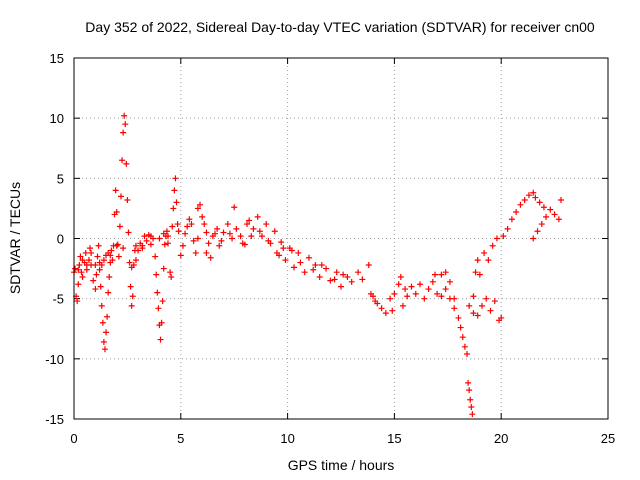 This screenshot has width=640, height=480. Describe the element at coordinates (608, 438) in the screenshot. I see `x-tick-label: 25` at that location.